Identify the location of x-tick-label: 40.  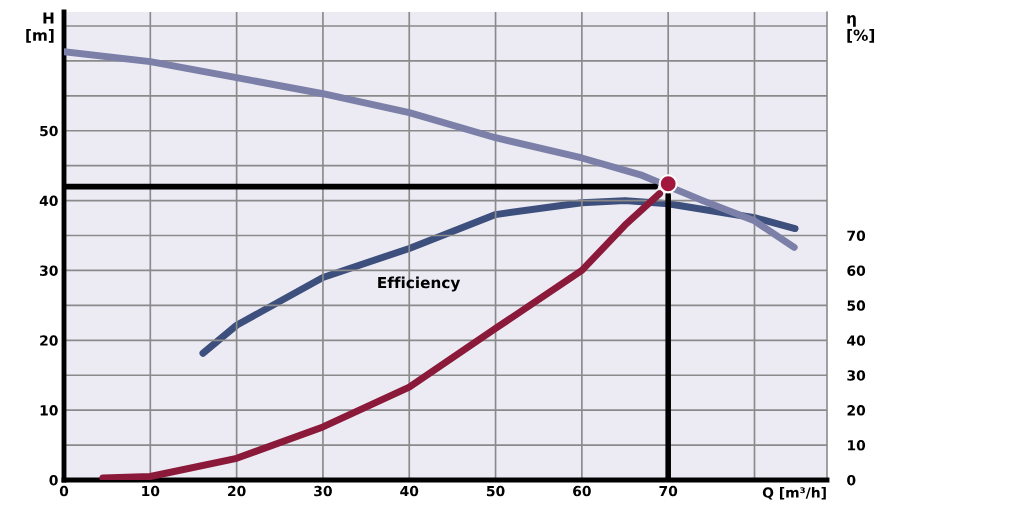
(409, 491).